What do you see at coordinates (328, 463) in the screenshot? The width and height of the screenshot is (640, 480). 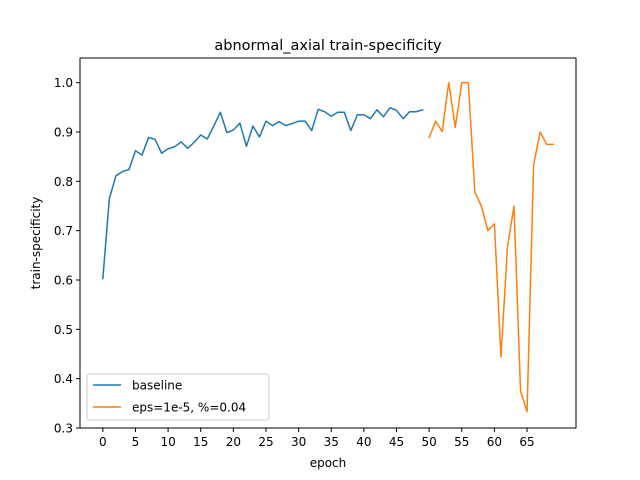 I see `x-axis-title: epoch` at bounding box center [328, 463].